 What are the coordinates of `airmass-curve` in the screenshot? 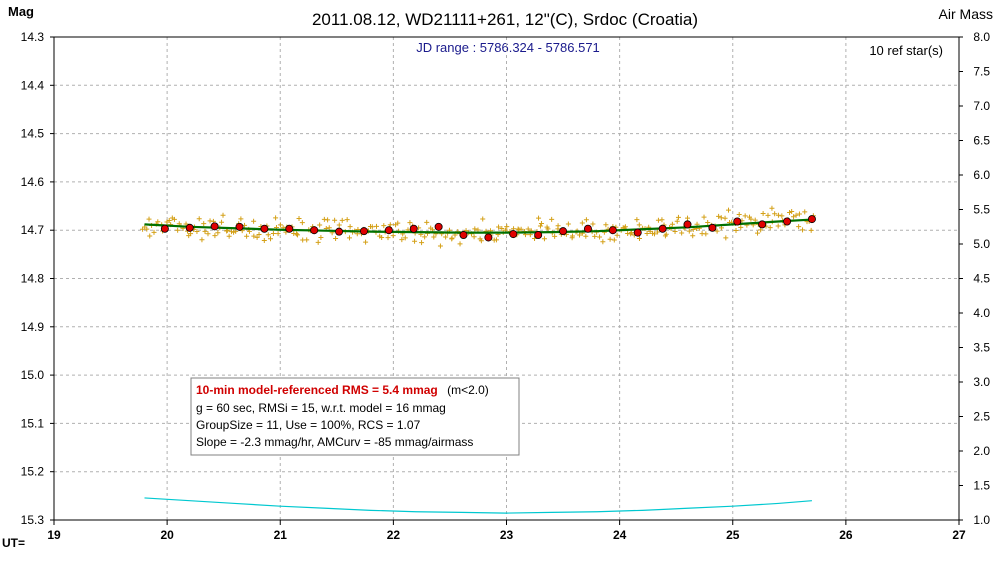 It's located at (478, 505).